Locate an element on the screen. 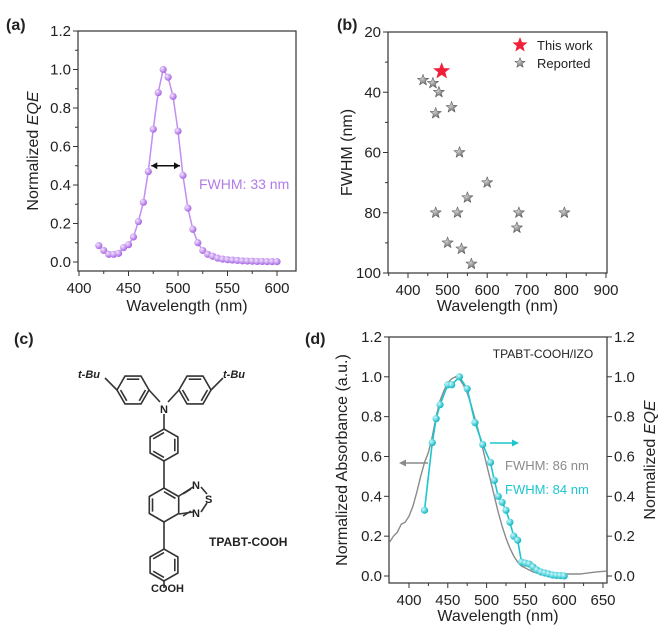 The width and height of the screenshot is (665, 635). this-work-star-point is located at coordinates (442, 70).